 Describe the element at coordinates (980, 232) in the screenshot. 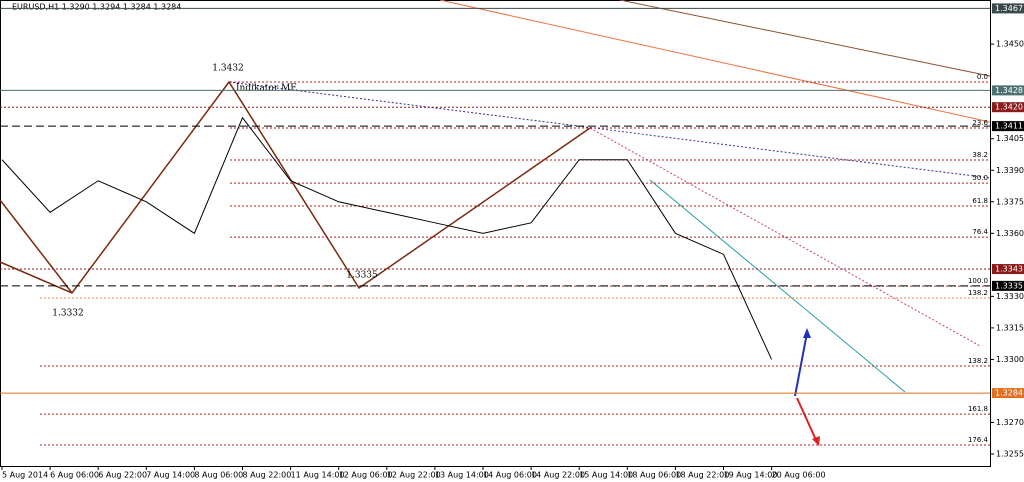

I see `fib-label: 76.4` at that location.